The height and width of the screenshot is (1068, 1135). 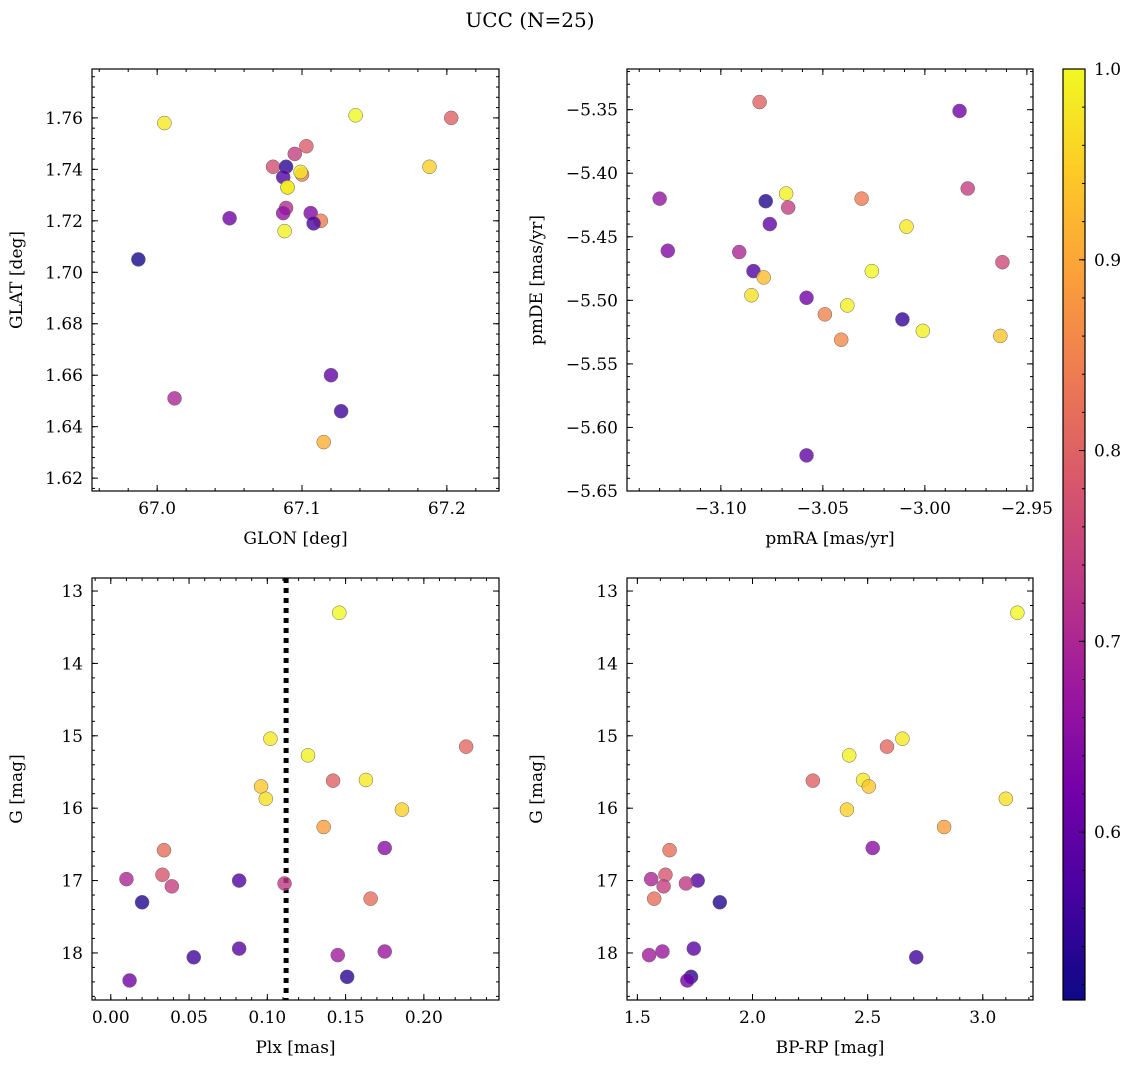 What do you see at coordinates (823, 509) in the screenshot?
I see `x-tick-label: −3.05` at bounding box center [823, 509].